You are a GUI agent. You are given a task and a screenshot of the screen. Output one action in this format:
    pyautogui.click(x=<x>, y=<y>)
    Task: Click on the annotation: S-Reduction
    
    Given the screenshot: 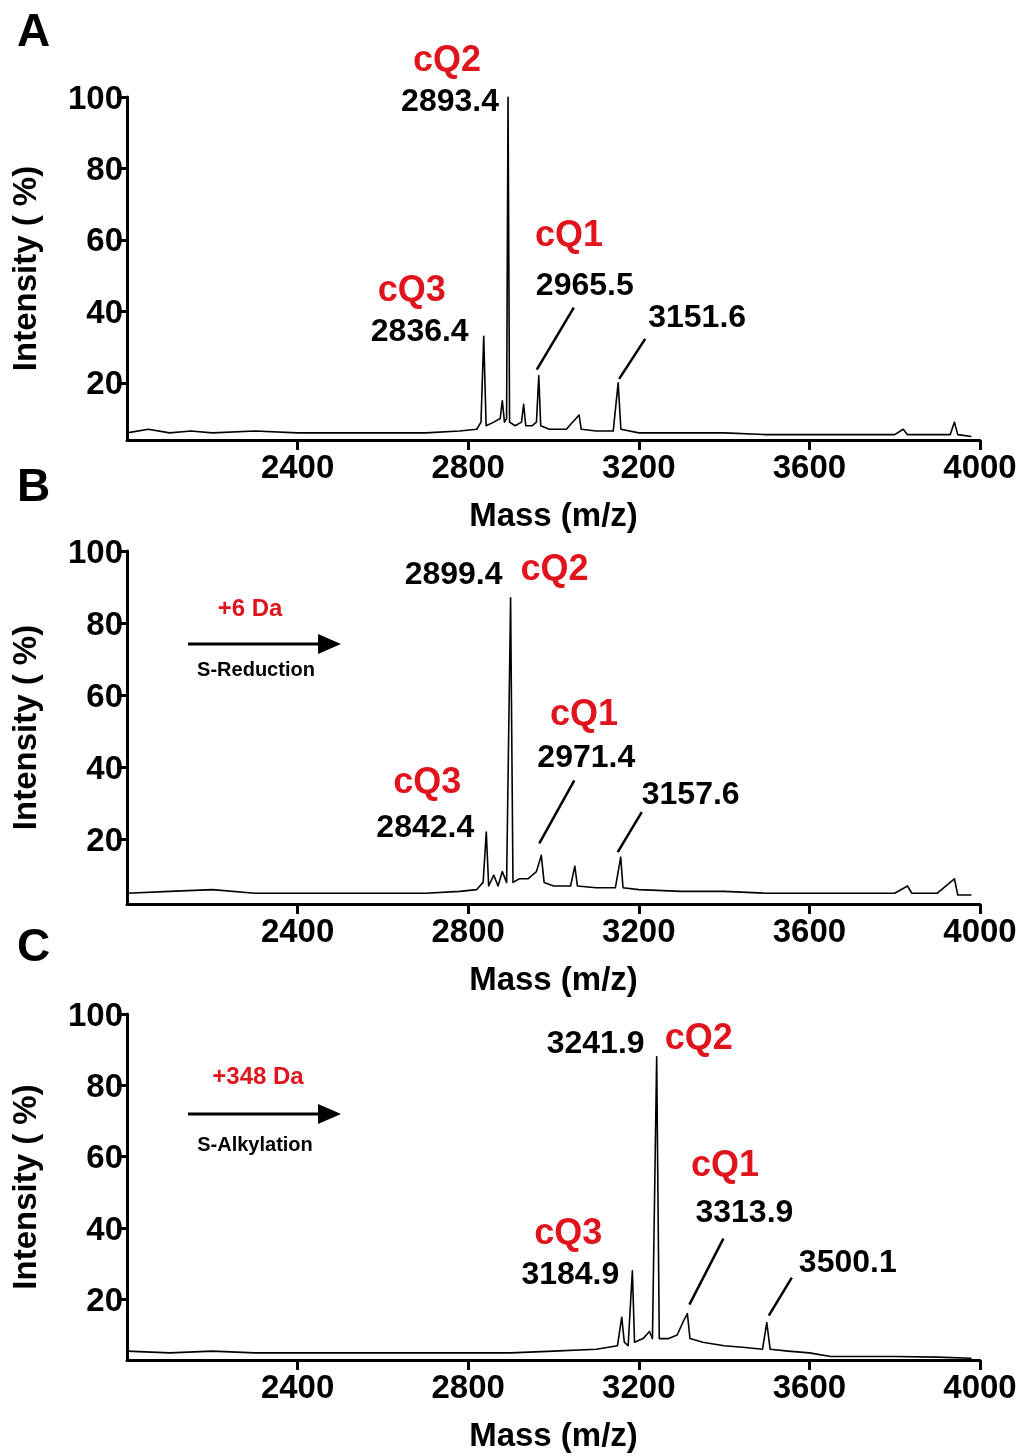 What is the action you would take?
    pyautogui.click(x=256, y=669)
    